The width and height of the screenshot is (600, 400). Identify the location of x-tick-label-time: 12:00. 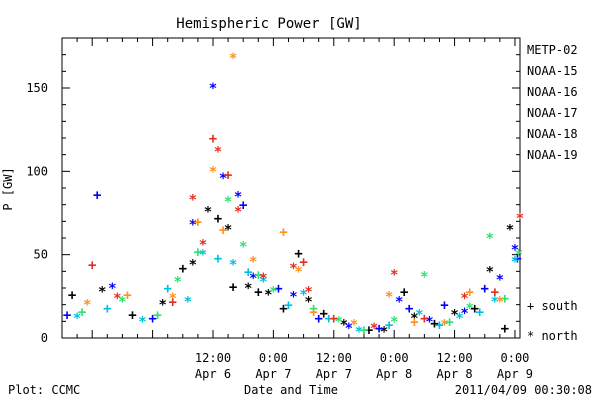
(213, 358).